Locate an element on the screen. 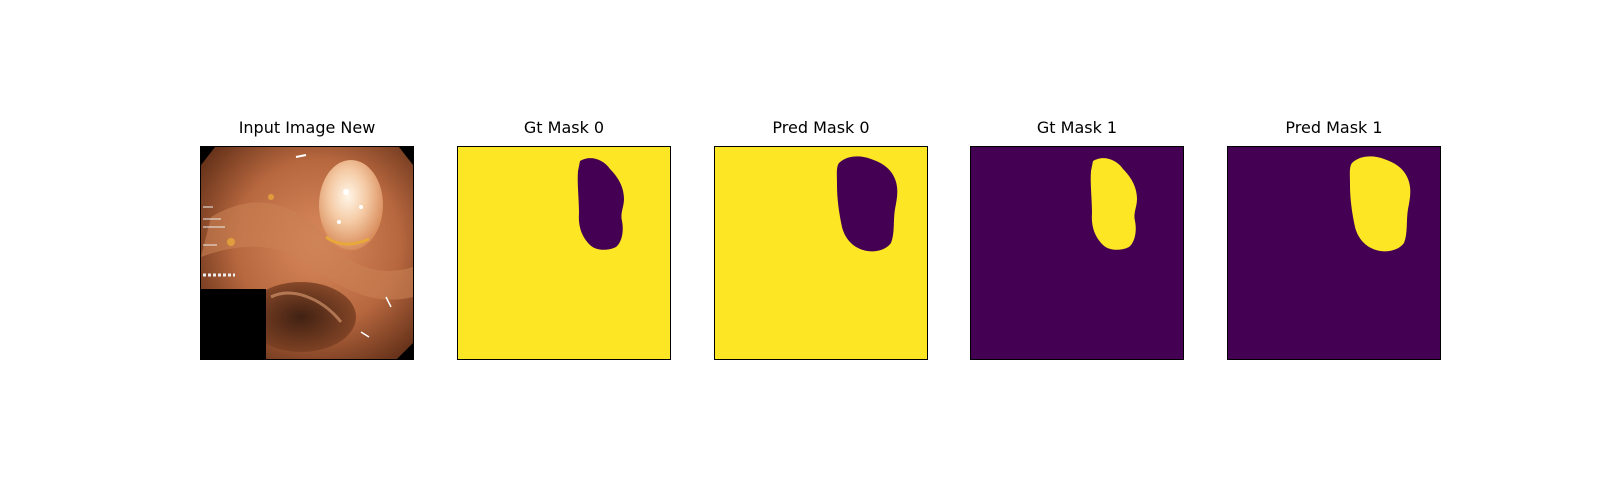  gt-mask-0-image is located at coordinates (564, 253).